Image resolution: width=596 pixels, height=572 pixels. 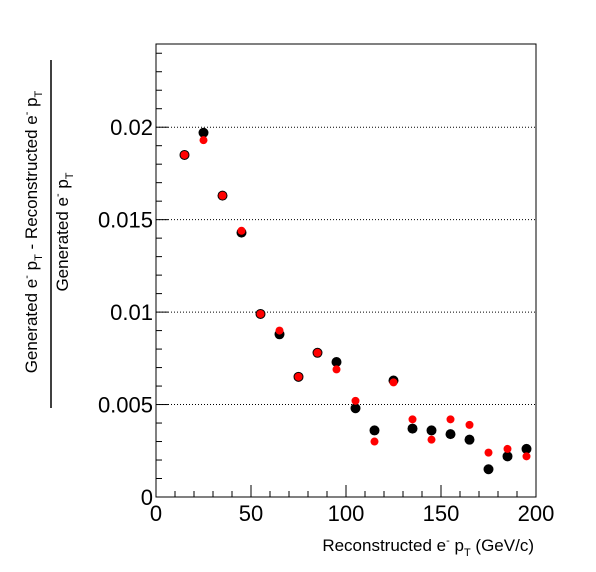 What do you see at coordinates (346, 513) in the screenshot?
I see `x-tick-label: 100` at bounding box center [346, 513].